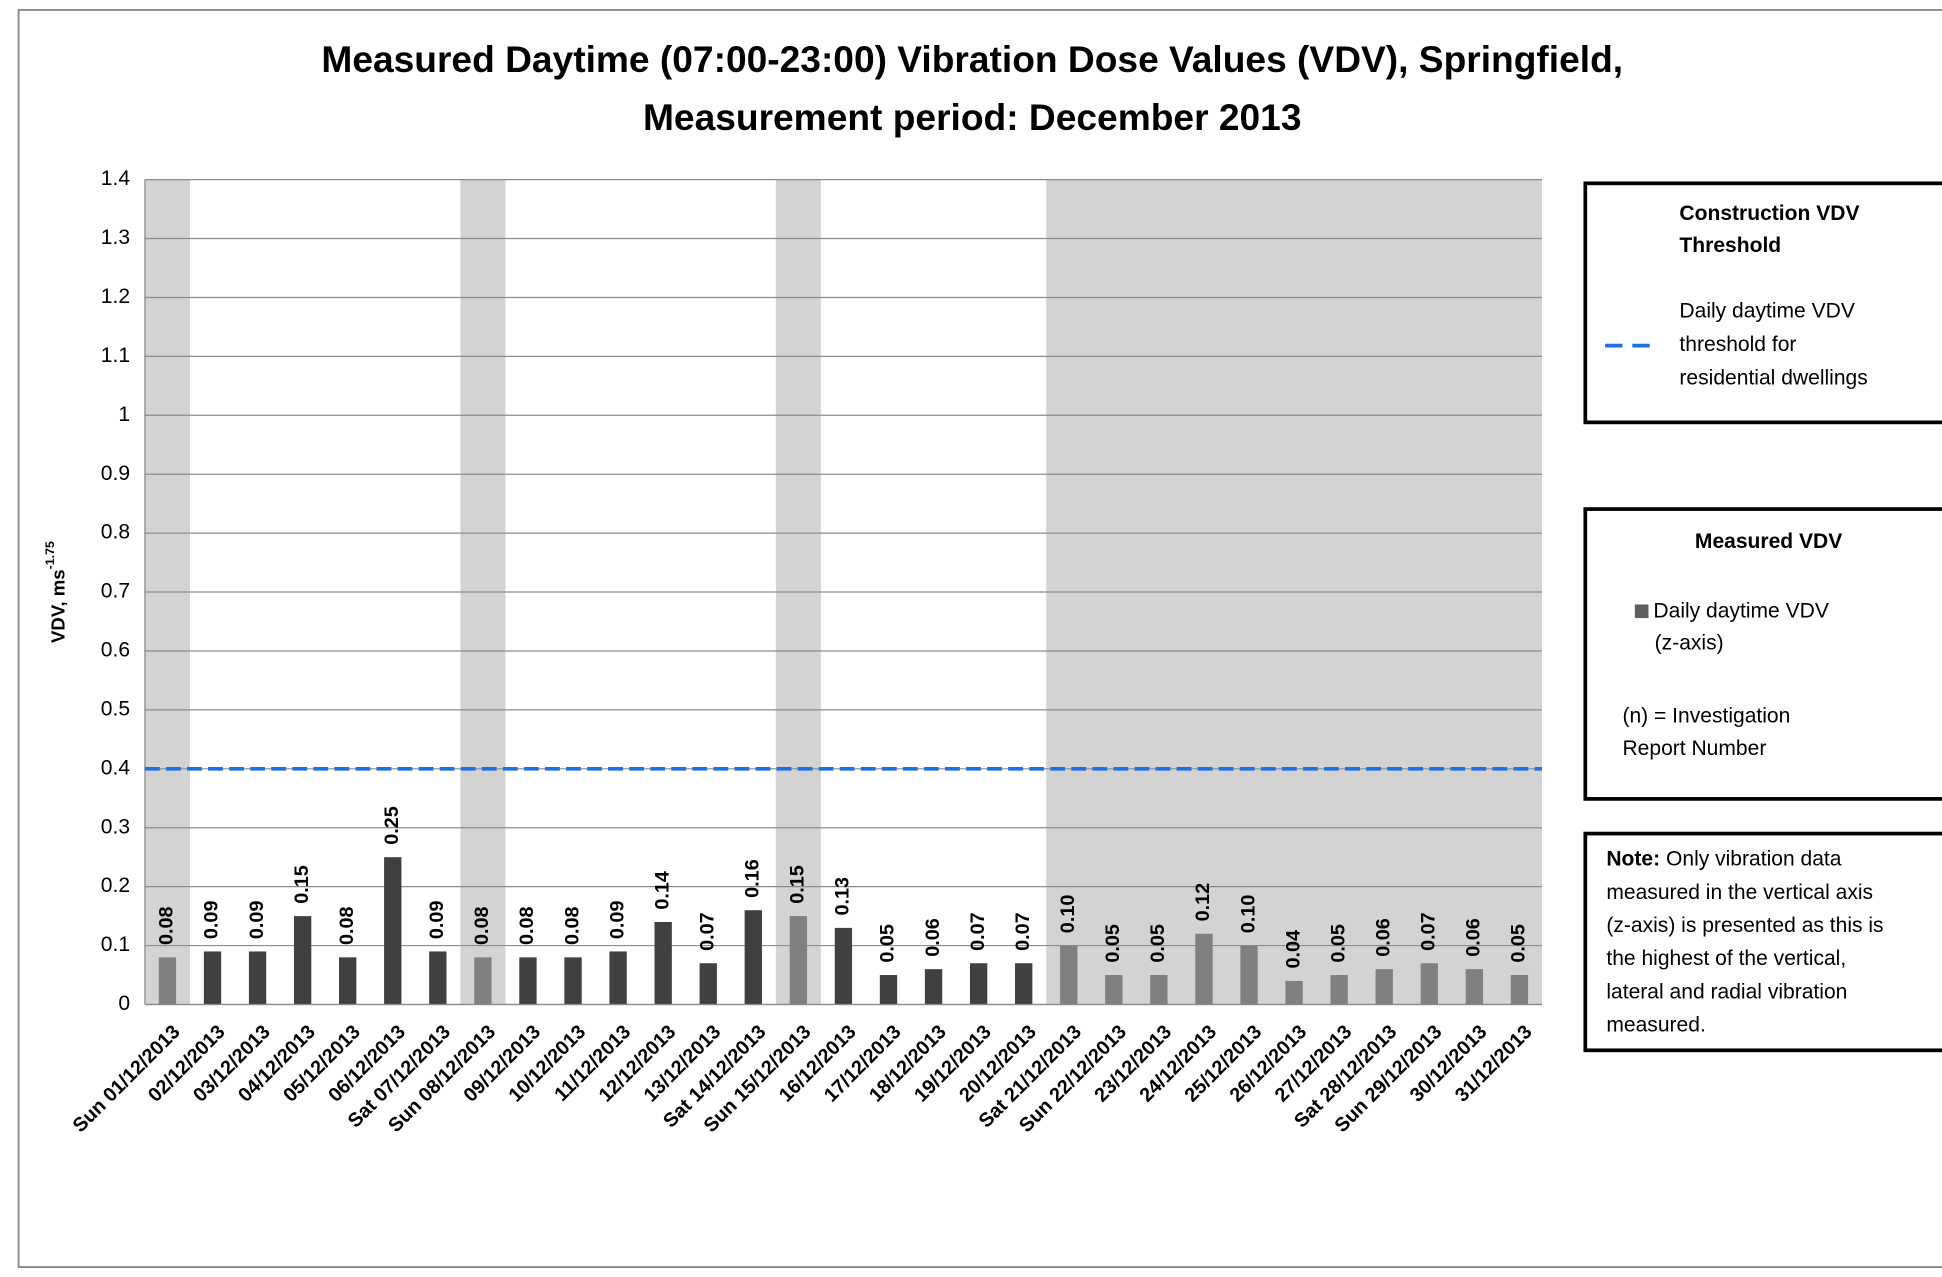  I want to click on note-line: (z-axis) is presented as this is, so click(1744, 925).